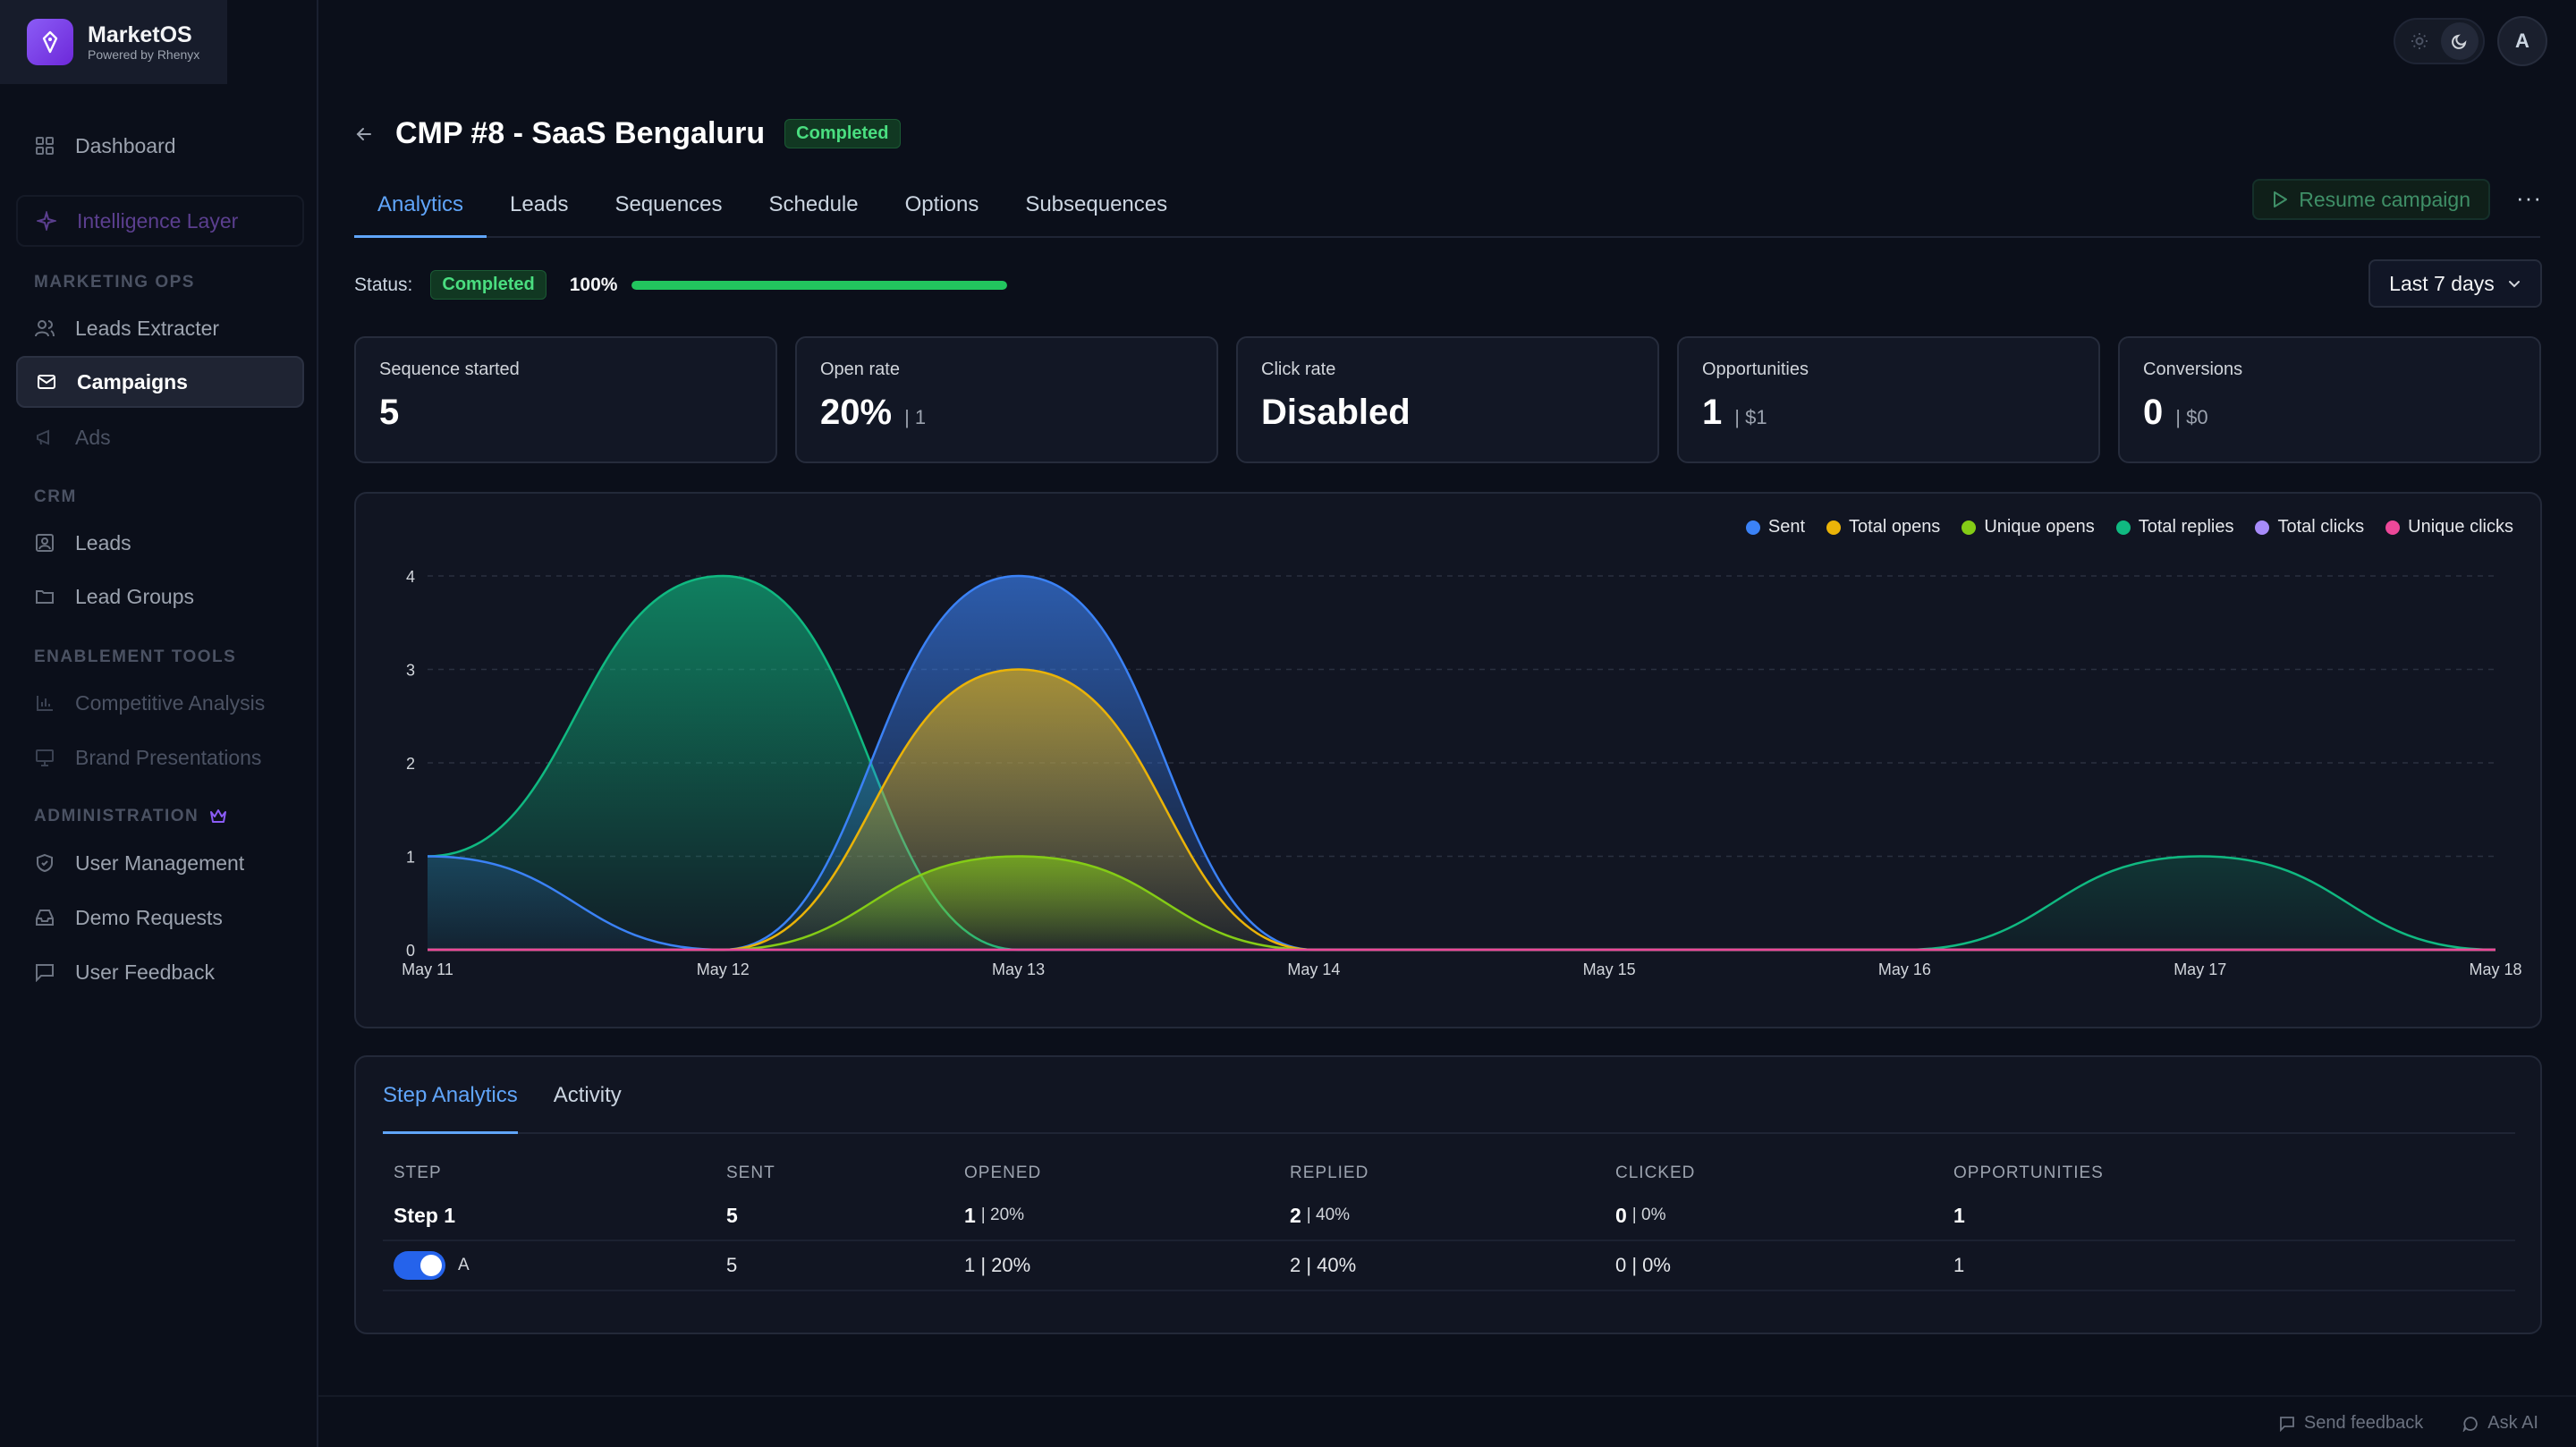  Describe the element at coordinates (450, 1095) in the screenshot. I see `tab-step-analytics: Step Analytics` at that location.